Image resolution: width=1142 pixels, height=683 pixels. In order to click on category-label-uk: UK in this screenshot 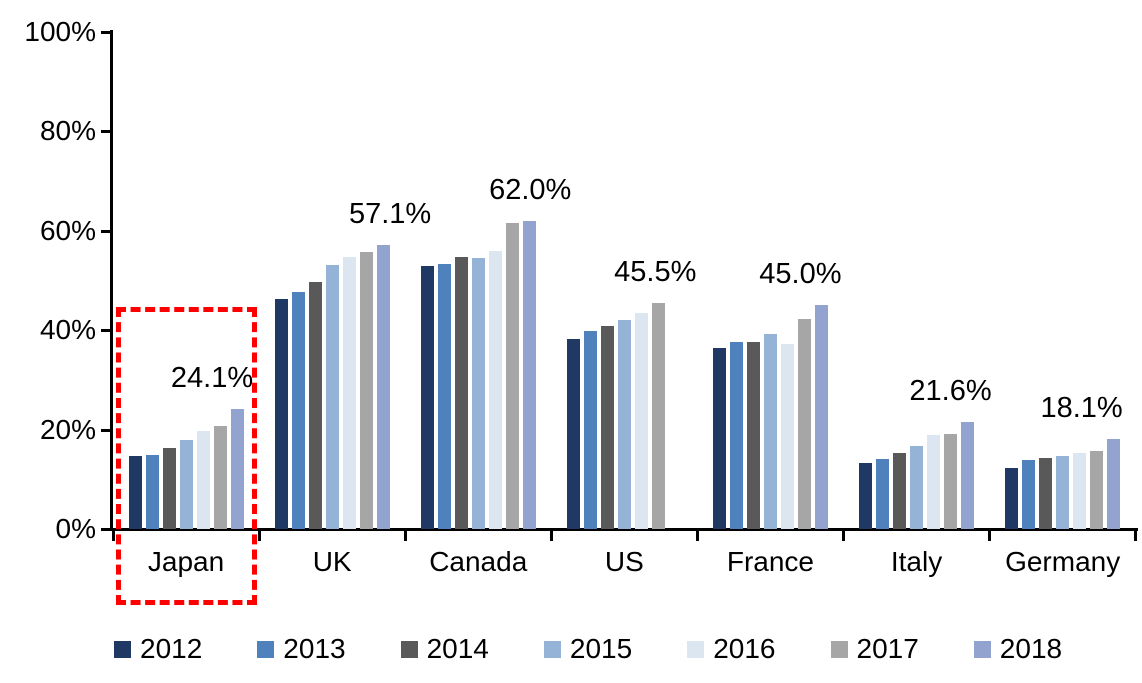, I will do `click(332, 561)`.